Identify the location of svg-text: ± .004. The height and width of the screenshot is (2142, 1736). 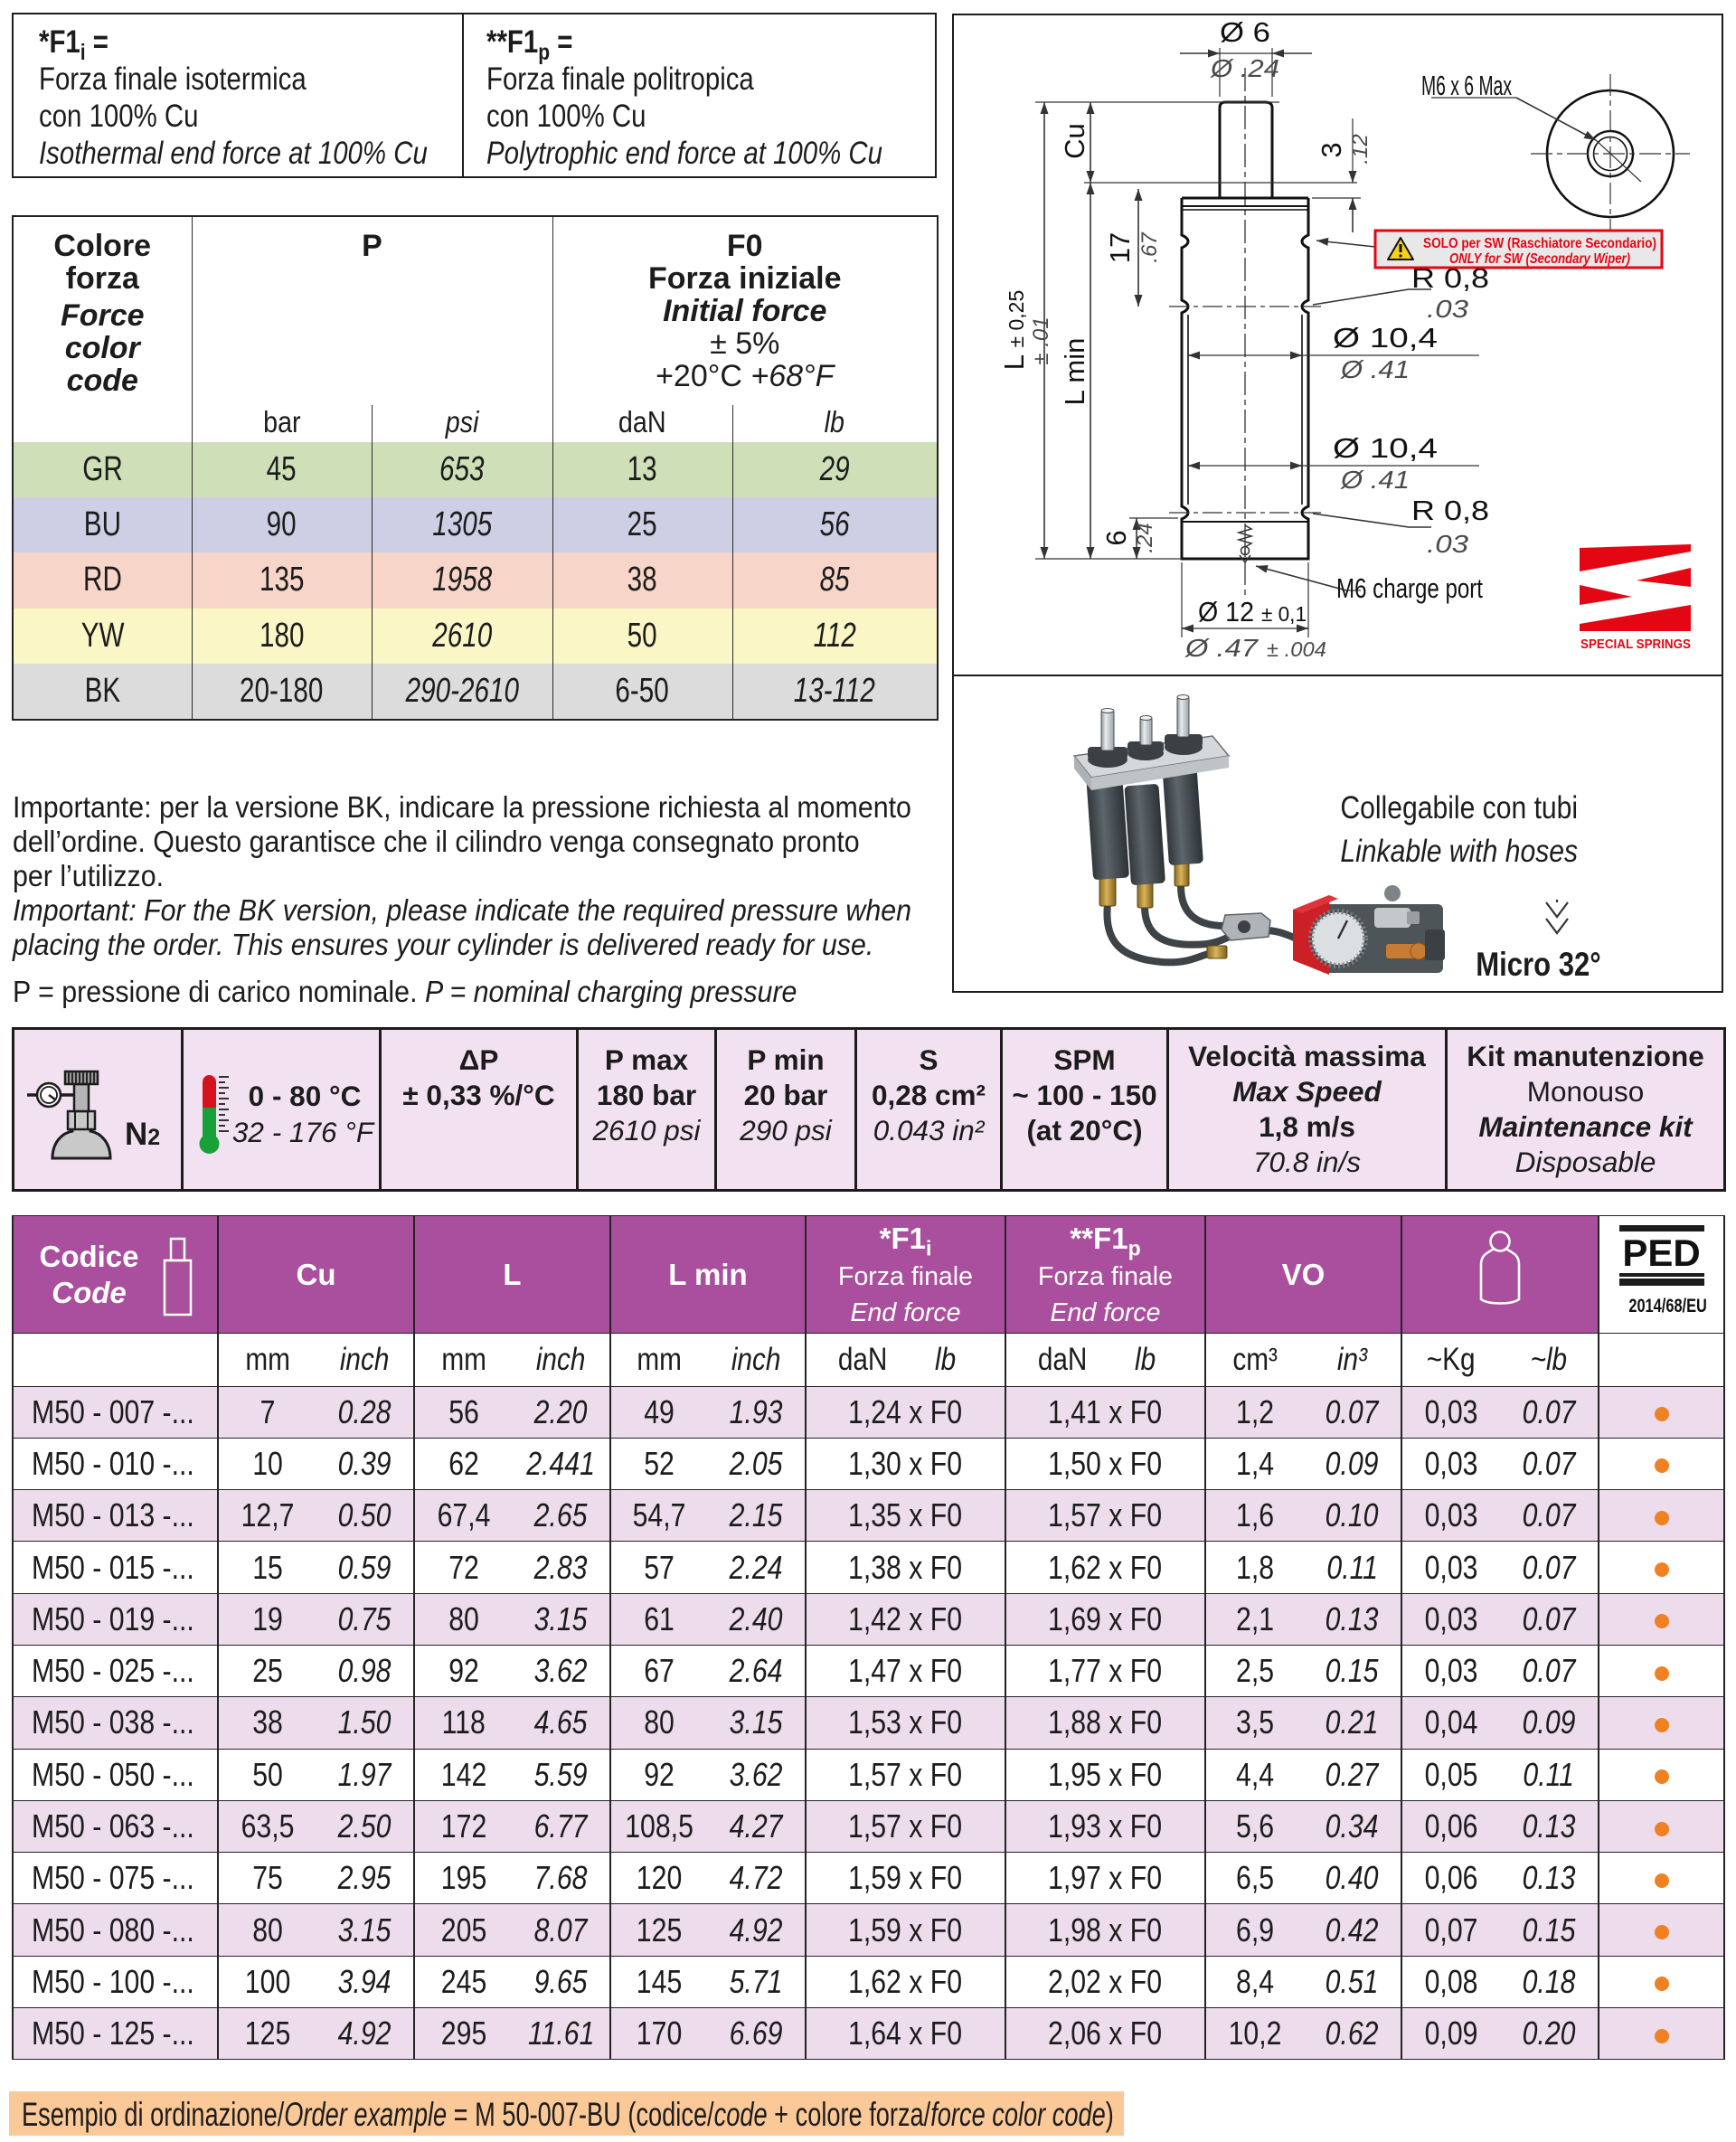
(1297, 649).